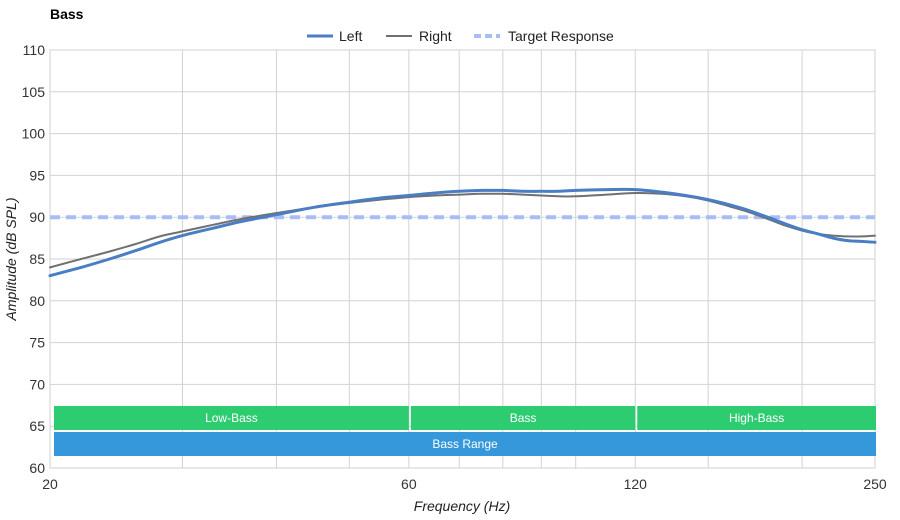 This screenshot has width=900, height=520. I want to click on band-label: Low-Bass, so click(231, 418).